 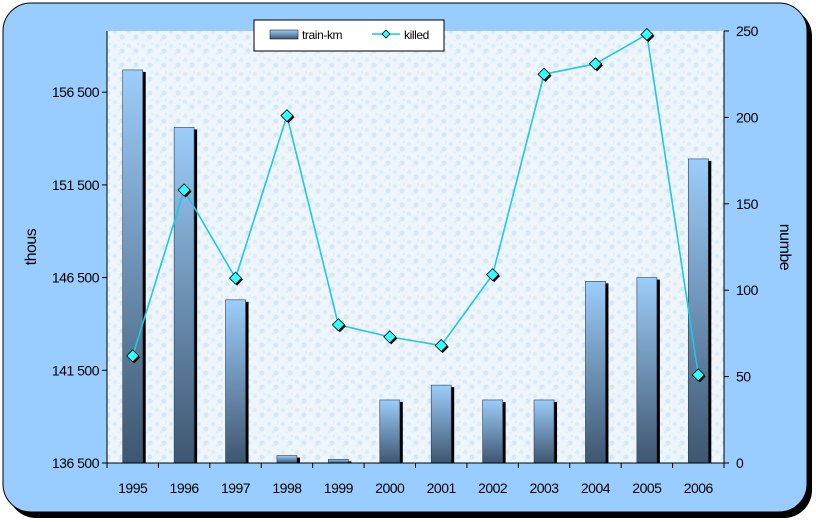 I want to click on left-tick-label: 141 500, so click(x=76, y=370).